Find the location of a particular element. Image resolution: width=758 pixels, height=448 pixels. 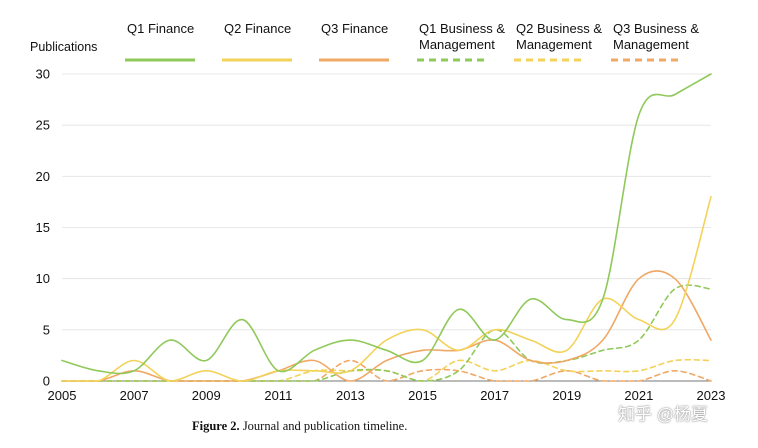

x-tick-label-2005: 2005 is located at coordinates (62, 395).